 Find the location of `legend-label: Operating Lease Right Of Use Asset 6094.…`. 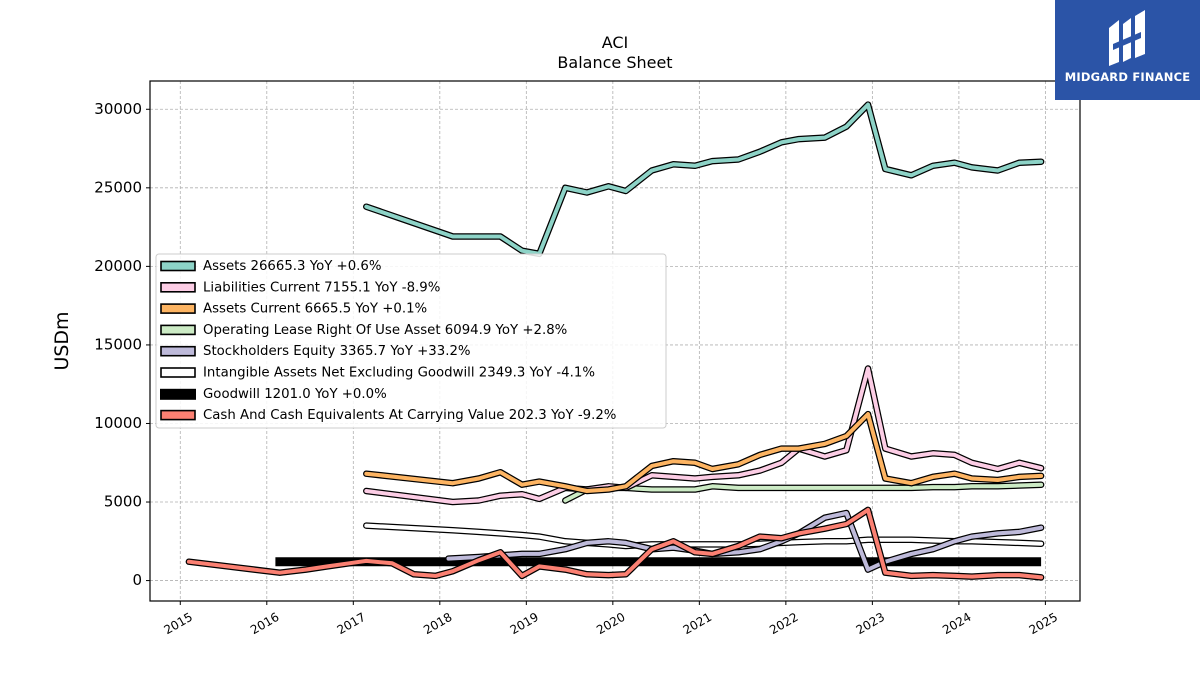

legend-label: Operating Lease Right Of Use Asset 6094.… is located at coordinates (385, 330).